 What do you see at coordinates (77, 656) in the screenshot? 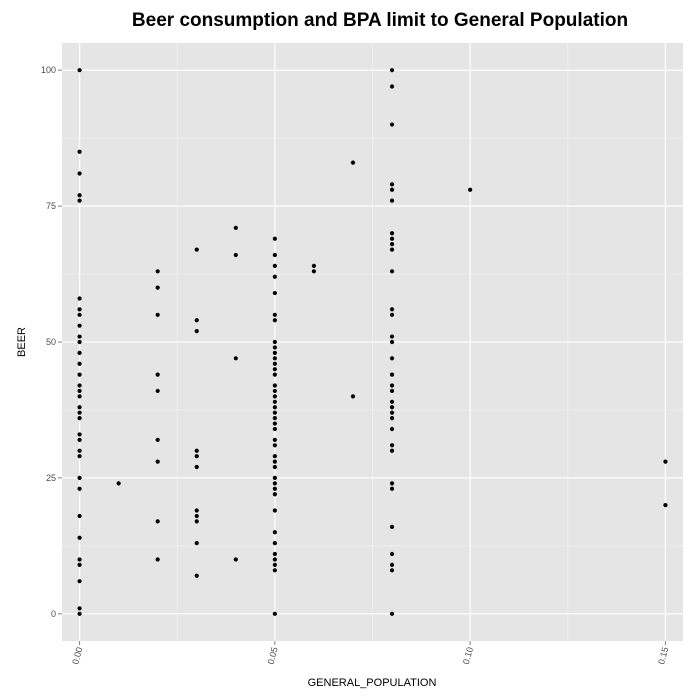
I see `x-tick-label: 0.00` at bounding box center [77, 656].